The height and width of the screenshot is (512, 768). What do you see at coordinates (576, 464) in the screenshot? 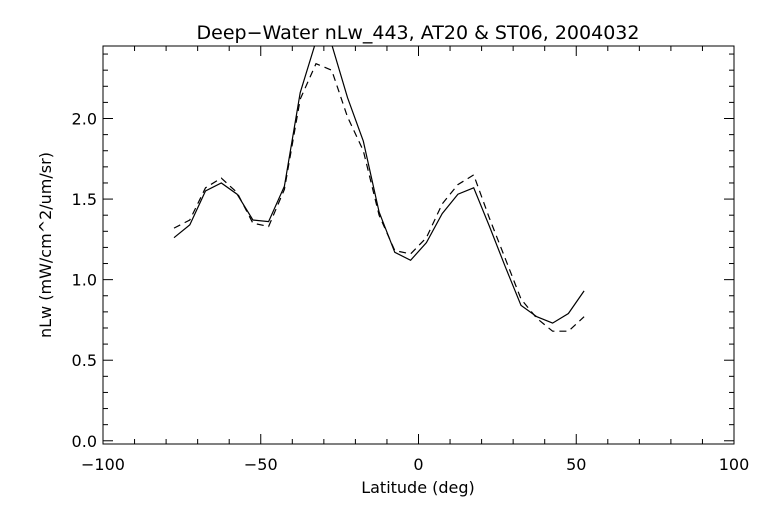
I see `x-tick-label: 50` at bounding box center [576, 464].